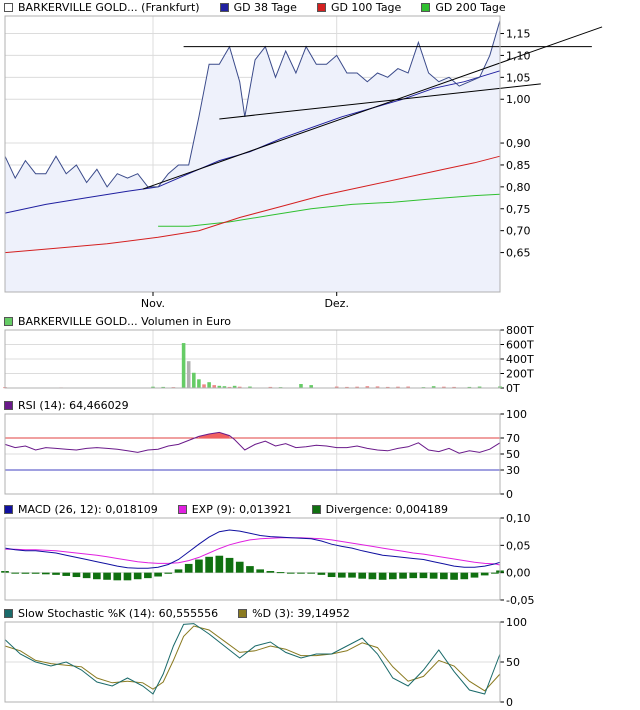  What do you see at coordinates (366, 7) in the screenshot?
I see `legend-label-gd100: GD 100 Tage` at bounding box center [366, 7].